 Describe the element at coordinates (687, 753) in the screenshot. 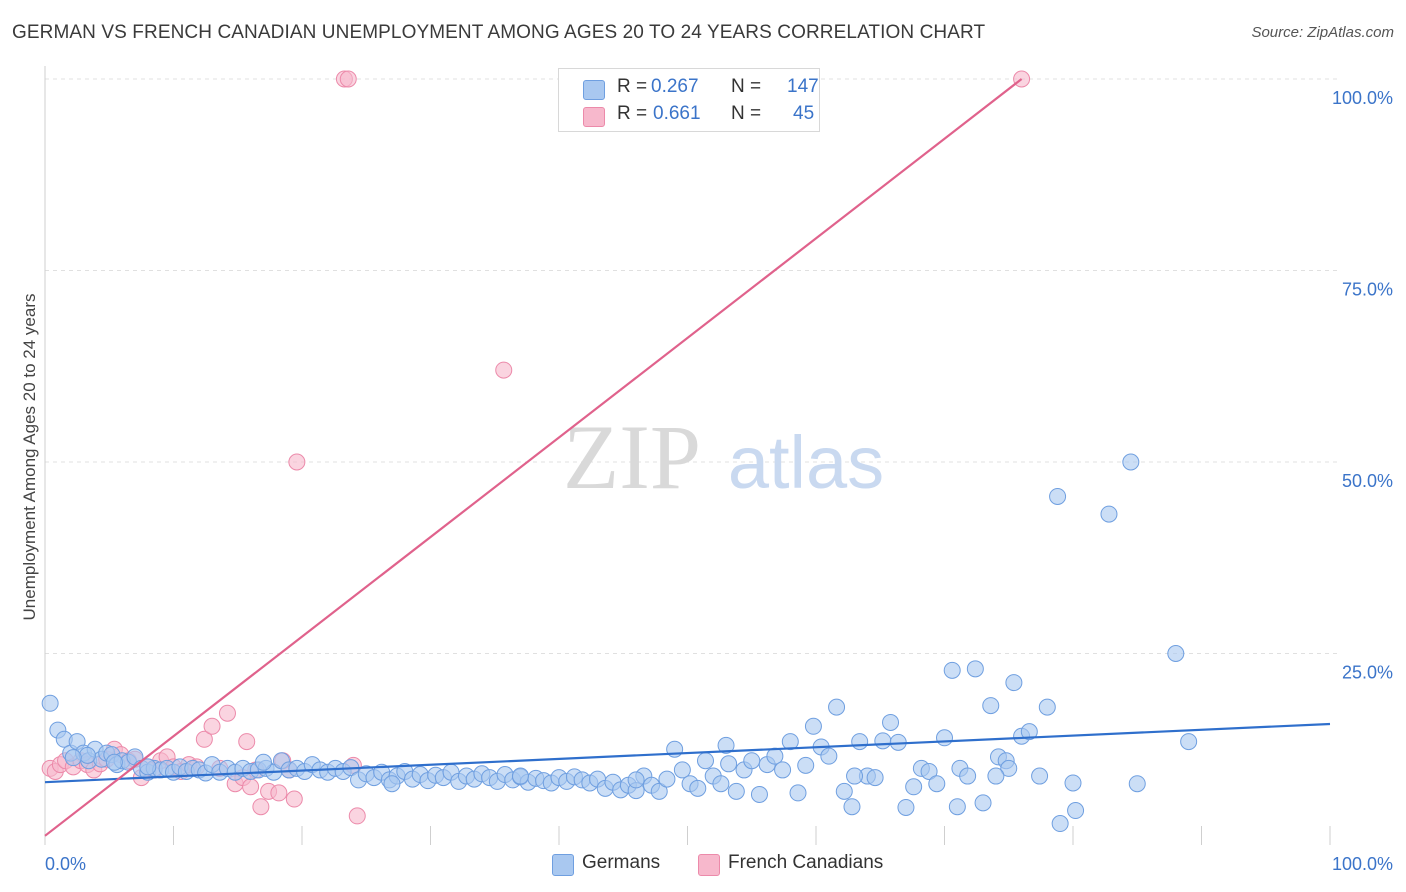

I see `german-trend-line` at that location.